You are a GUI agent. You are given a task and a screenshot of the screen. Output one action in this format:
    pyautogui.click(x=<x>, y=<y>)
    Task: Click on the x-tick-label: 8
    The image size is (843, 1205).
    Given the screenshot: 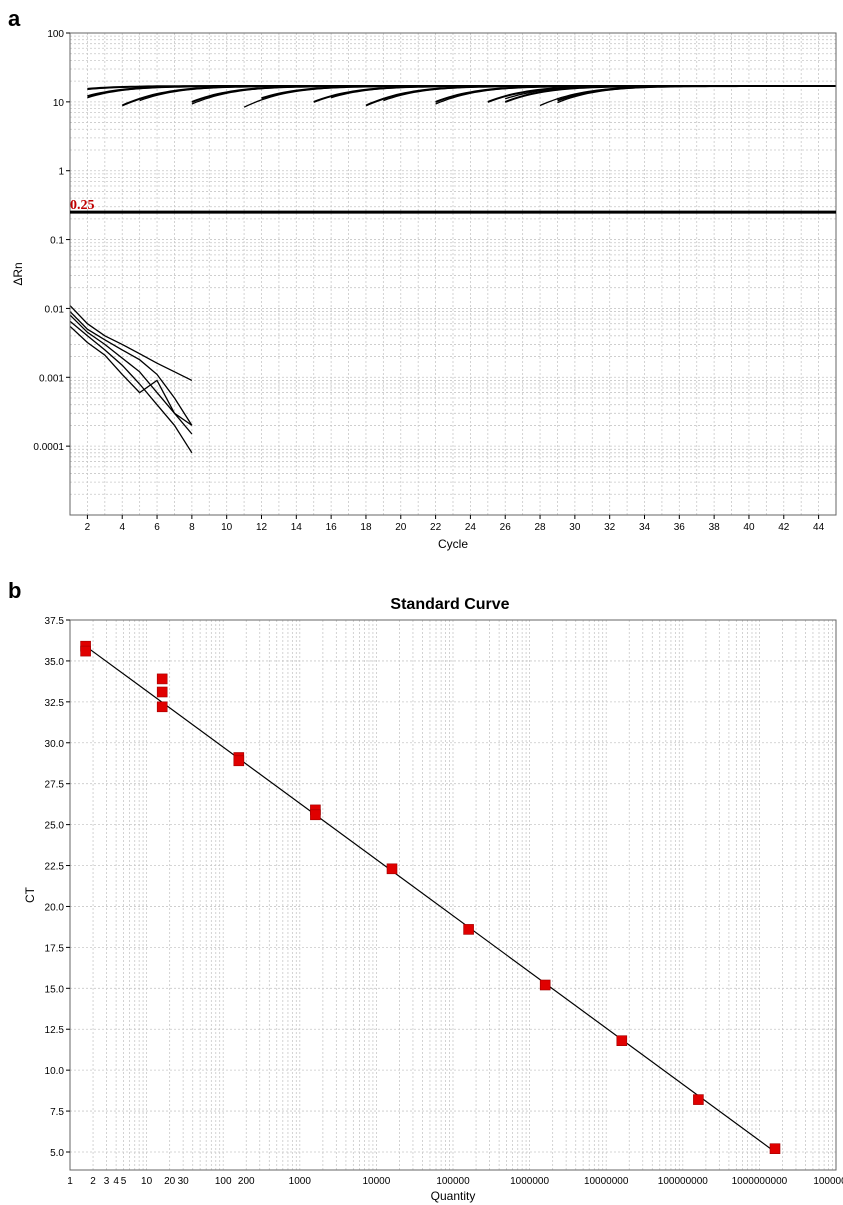 What is the action you would take?
    pyautogui.click(x=192, y=527)
    